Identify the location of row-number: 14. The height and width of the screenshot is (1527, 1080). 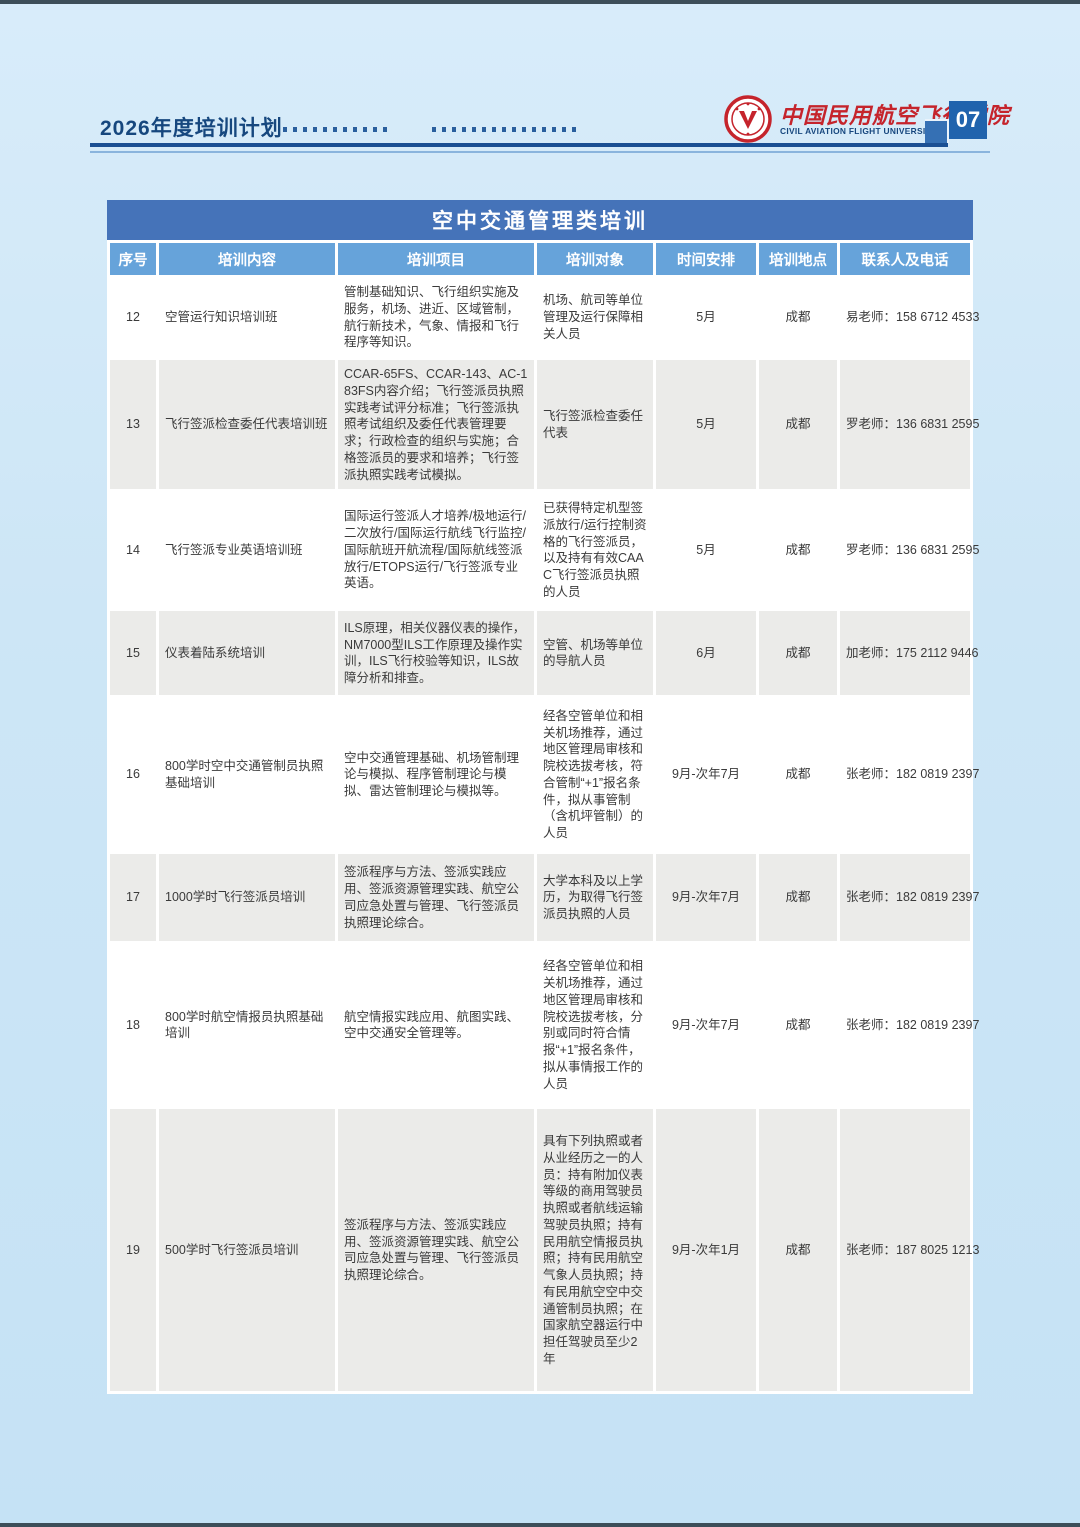
(133, 550).